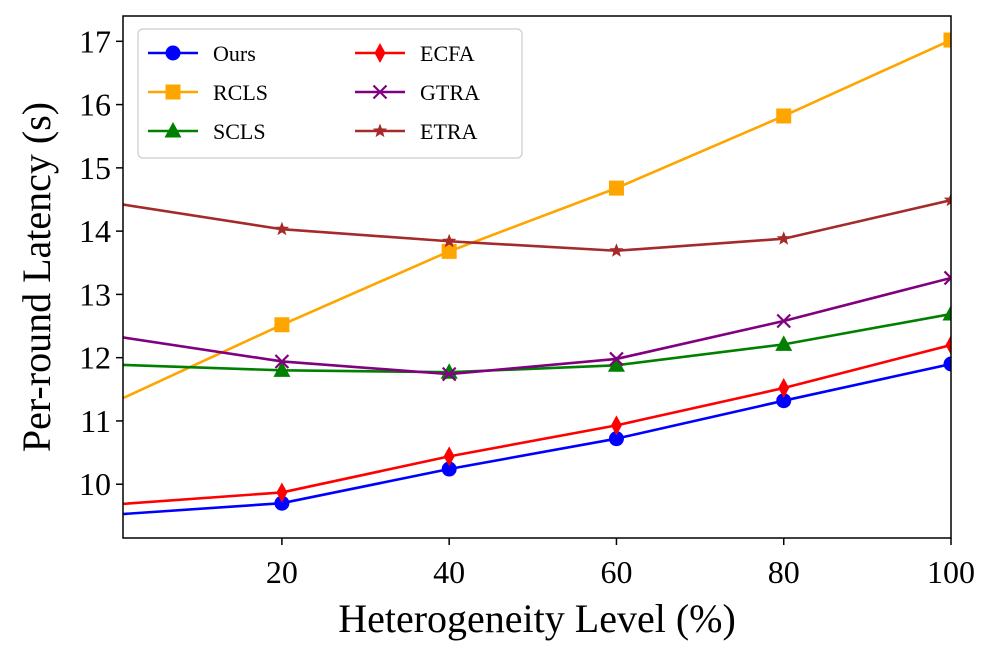 This screenshot has width=997, height=659. What do you see at coordinates (207, 131) in the screenshot?
I see `legend-item-scls: SCLS` at bounding box center [207, 131].